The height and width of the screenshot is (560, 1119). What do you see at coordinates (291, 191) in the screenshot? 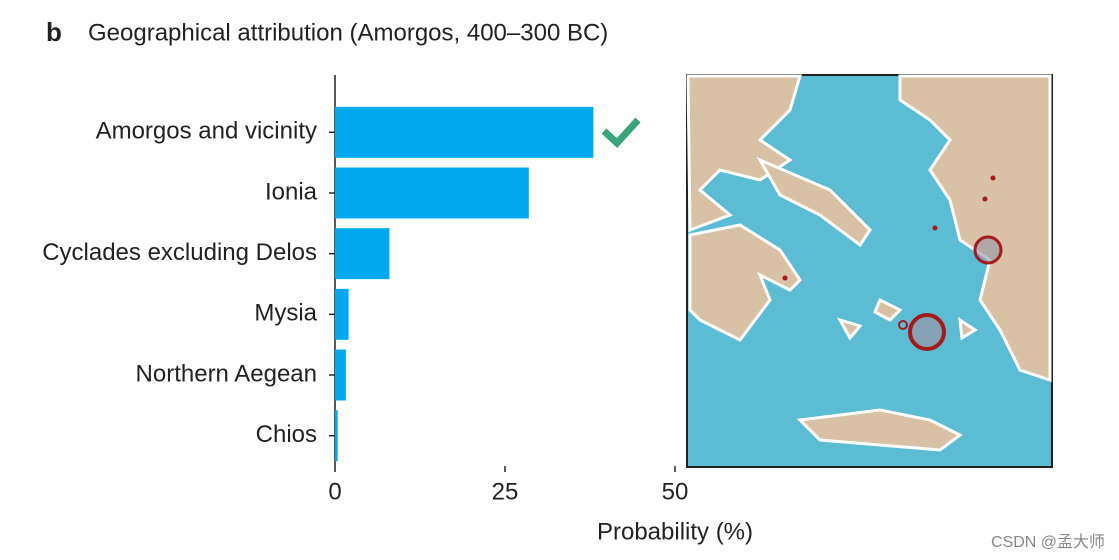
I see `y-tick-label: Ionia` at bounding box center [291, 191].